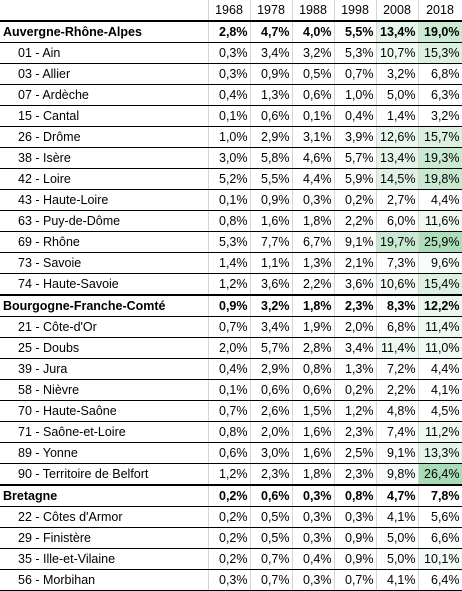 This screenshot has width=462, height=591. What do you see at coordinates (355, 242) in the screenshot?
I see `value-cell: 9,1%` at bounding box center [355, 242].